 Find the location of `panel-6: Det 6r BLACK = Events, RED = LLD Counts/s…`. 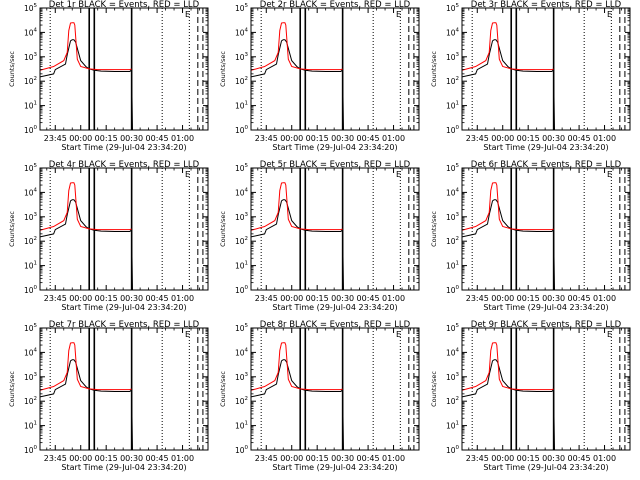

panel-6: Det 6r BLACK = Events, RED = LLD Counts/s… is located at coordinates (530, 236).